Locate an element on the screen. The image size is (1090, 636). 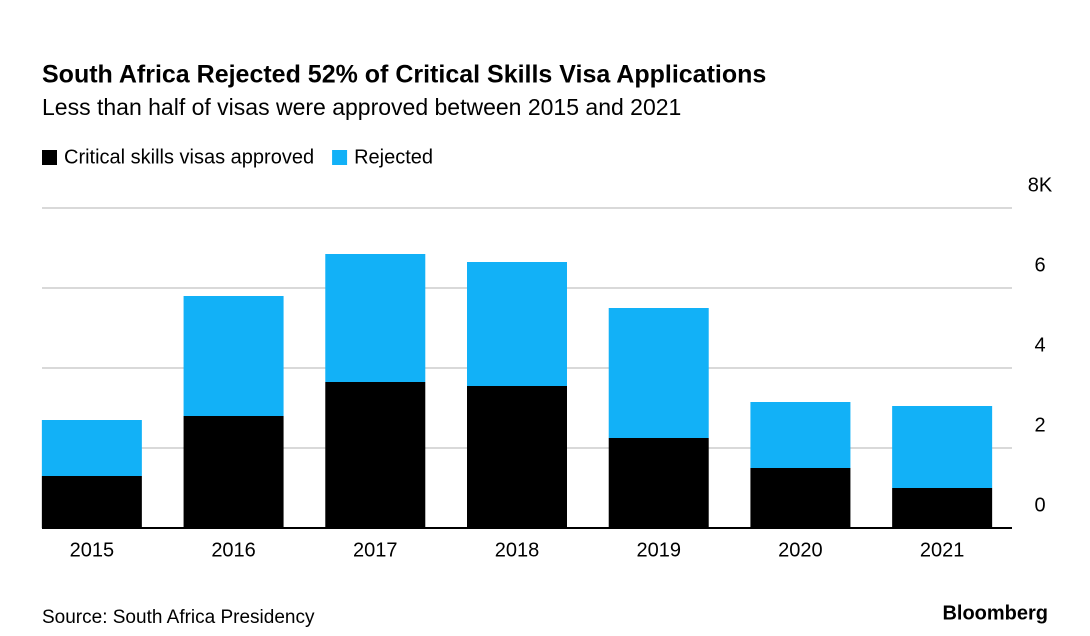
brand: Bloomberg is located at coordinates (995, 613).